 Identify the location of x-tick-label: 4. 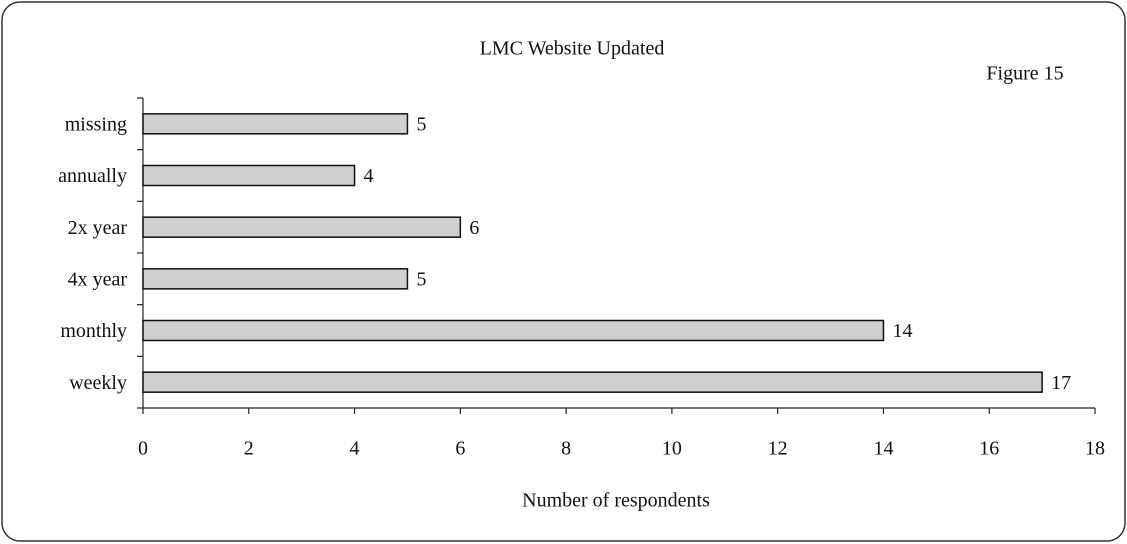
(355, 449).